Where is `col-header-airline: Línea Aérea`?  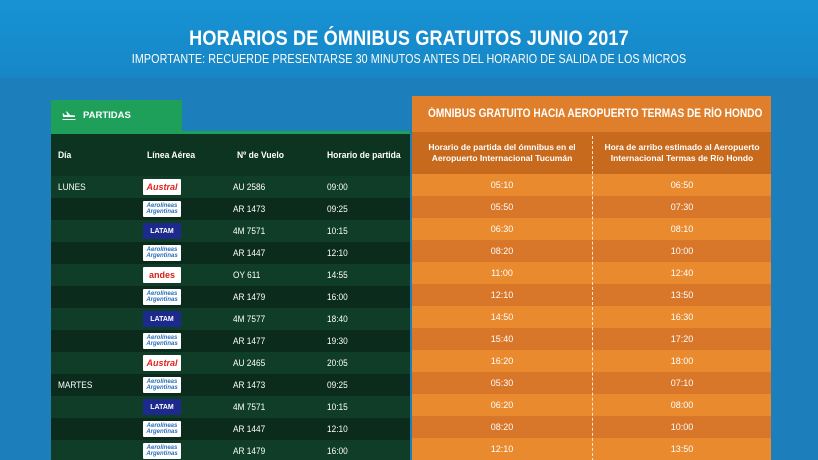 col-header-airline: Línea Aérea is located at coordinates (171, 155).